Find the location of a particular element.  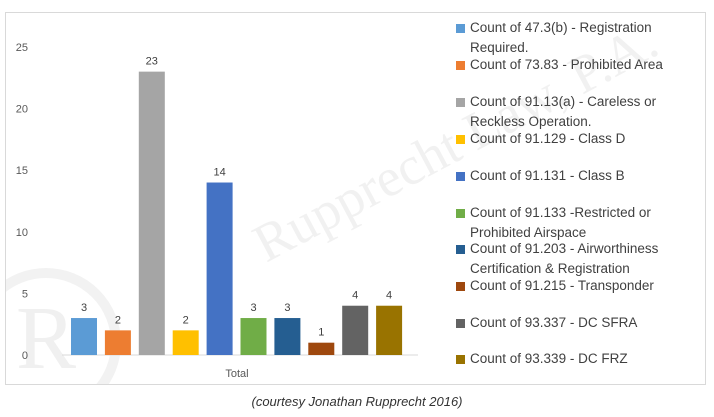

legend-label: Count of 91.129 - Class D is located at coordinates (548, 138).